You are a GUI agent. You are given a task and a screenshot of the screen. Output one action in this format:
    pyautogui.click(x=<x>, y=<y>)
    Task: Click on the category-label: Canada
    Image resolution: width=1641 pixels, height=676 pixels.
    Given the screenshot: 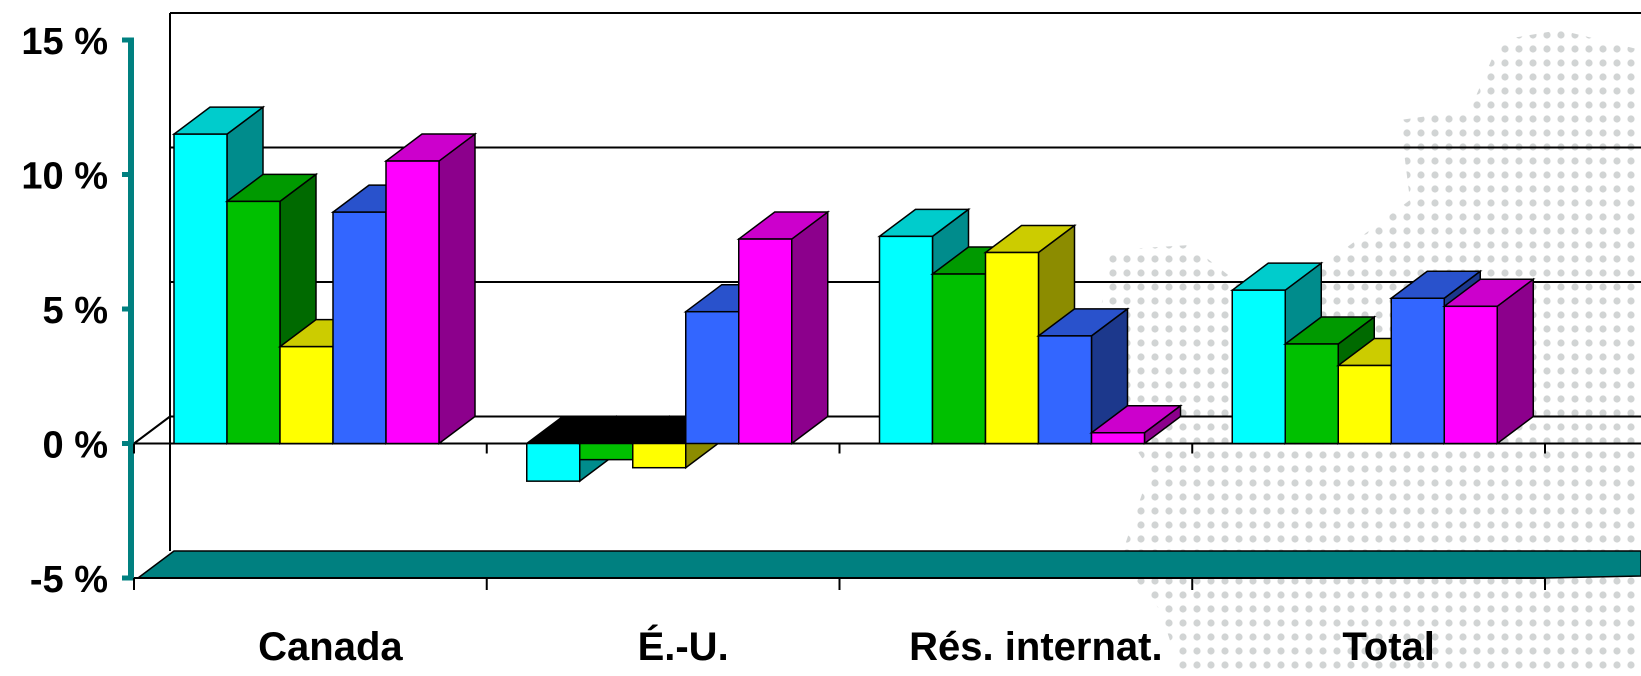 What is the action you would take?
    pyautogui.click(x=330, y=647)
    